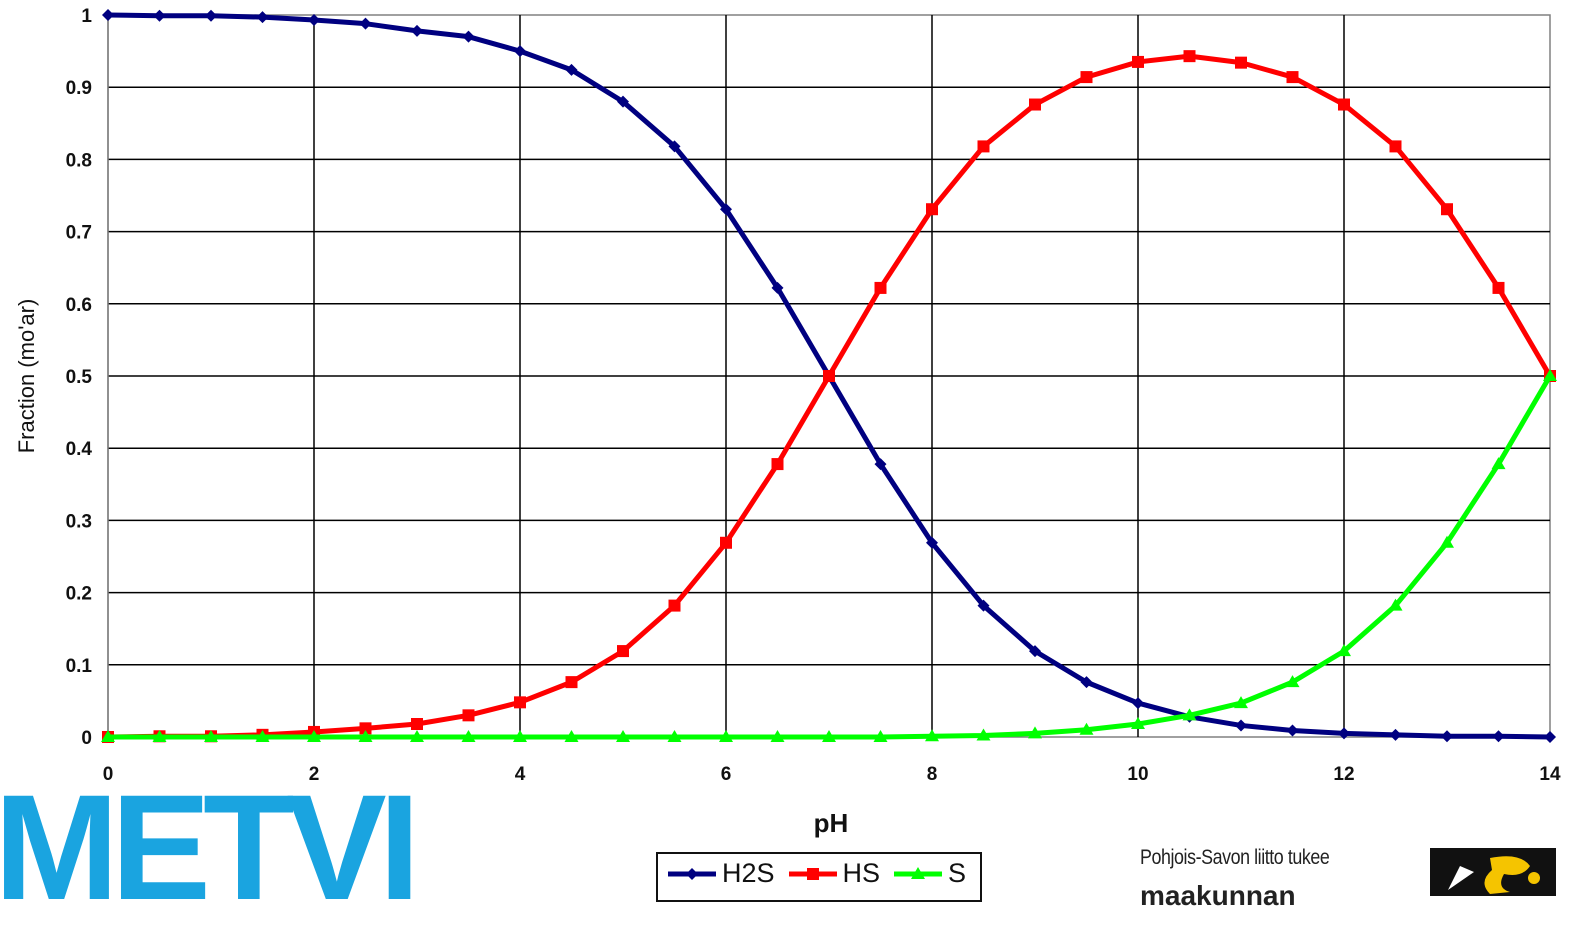  I want to click on regional-emblem-logo, so click(1493, 872).